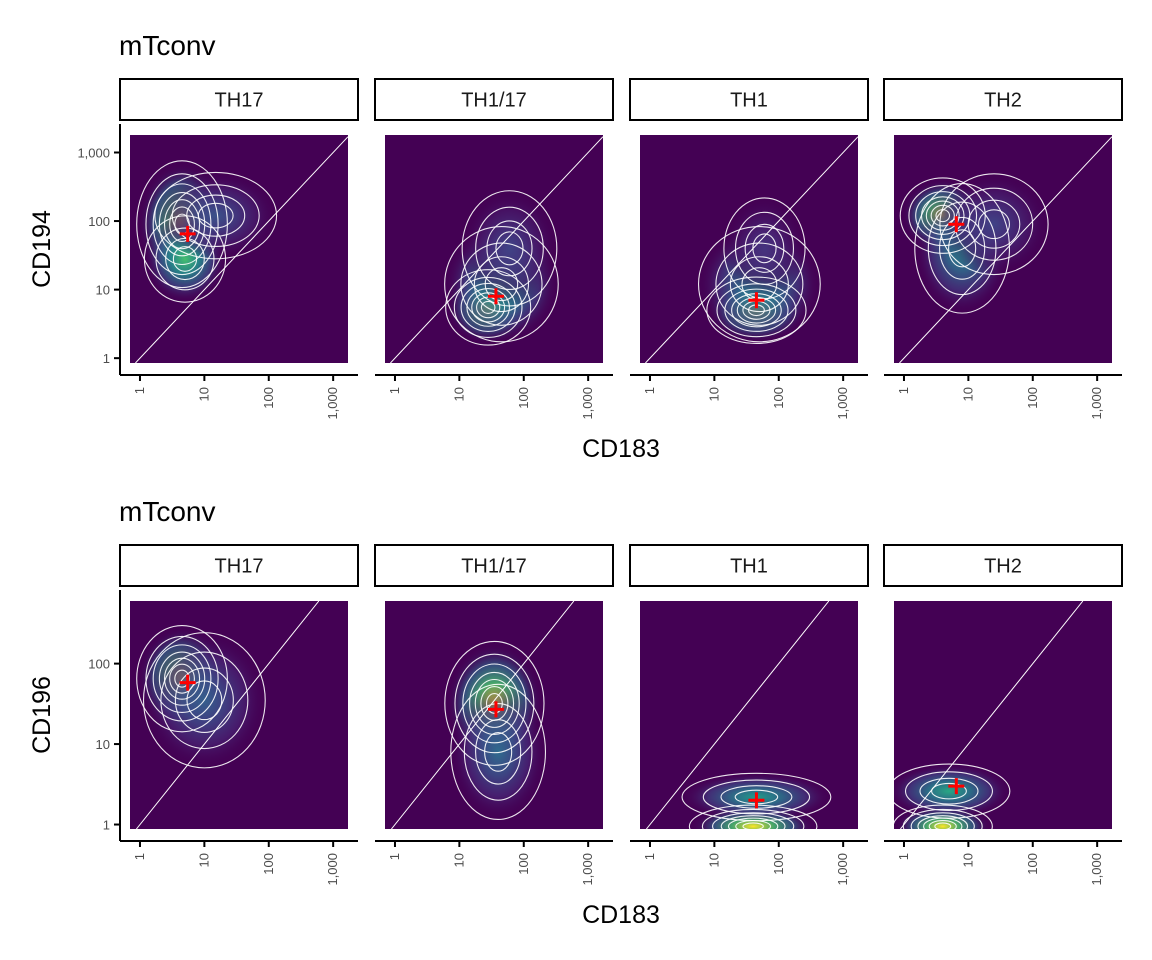 This screenshot has width=1152, height=960. I want to click on x-axis-title: CD183, so click(621, 449).